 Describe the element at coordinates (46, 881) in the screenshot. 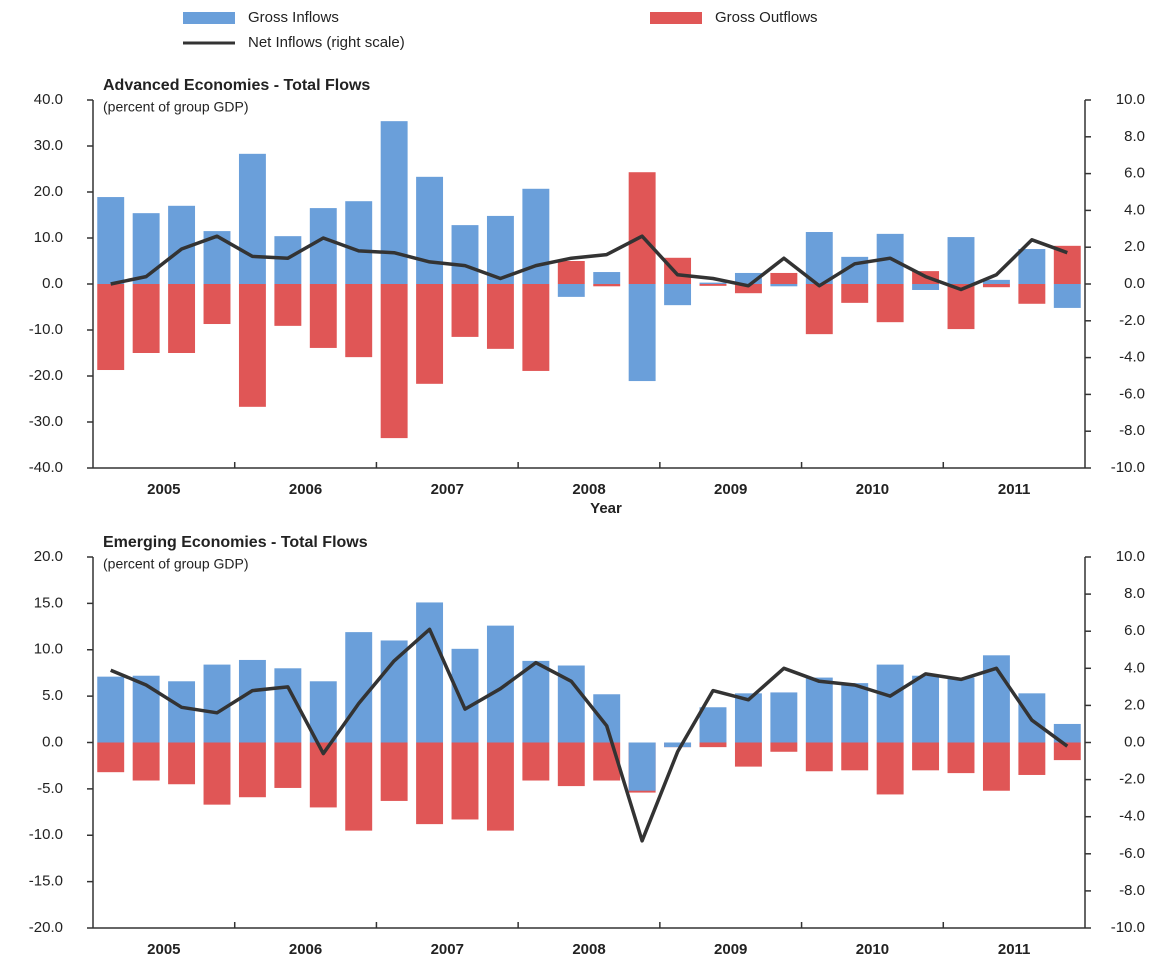

I see `y-tick-label: -15.0` at that location.